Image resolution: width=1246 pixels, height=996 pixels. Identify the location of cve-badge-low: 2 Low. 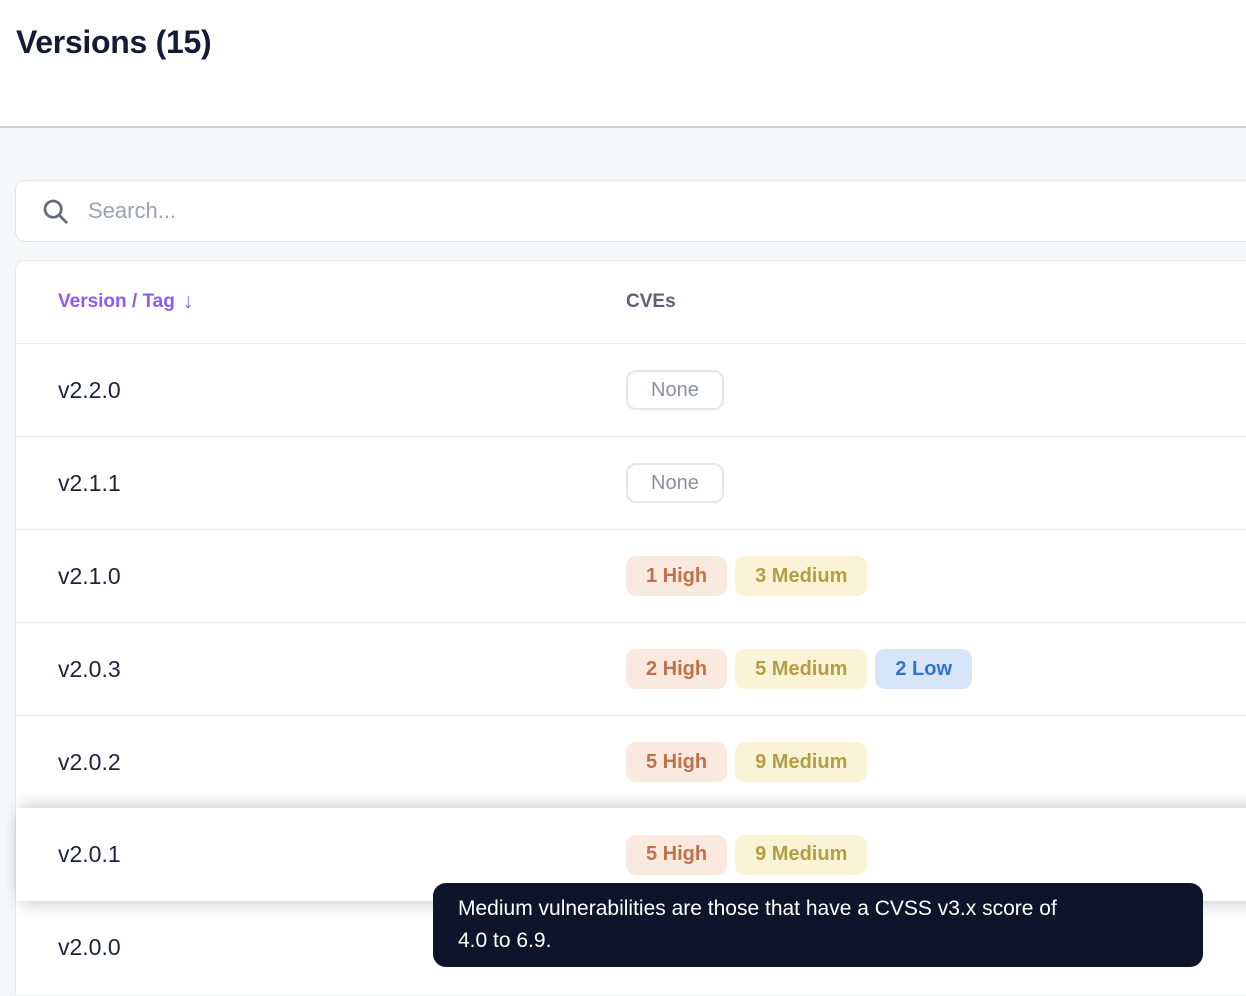
(924, 669).